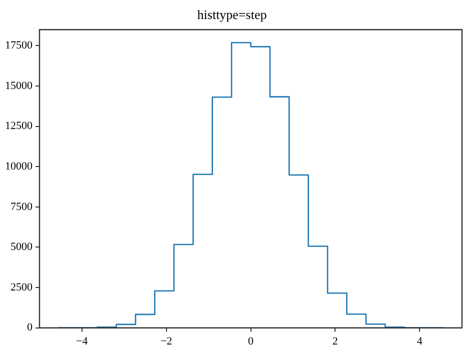  I want to click on y-tick-label: 0, so click(30, 328).